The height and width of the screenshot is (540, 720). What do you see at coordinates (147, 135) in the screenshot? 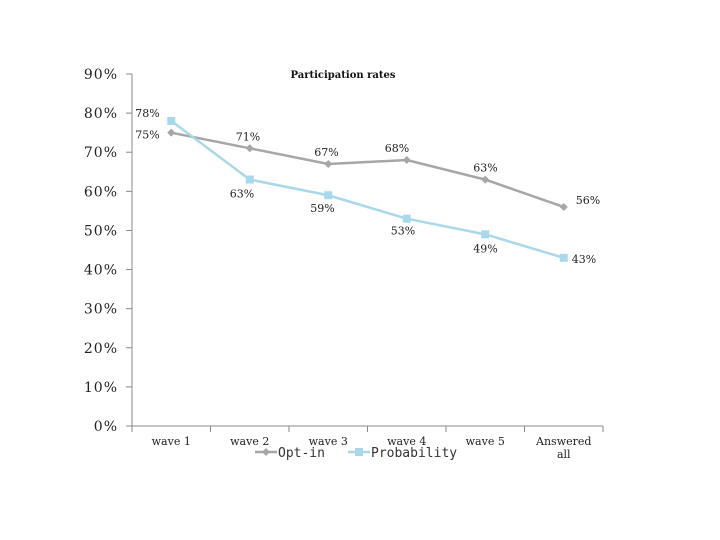
I see `data-label: 75%` at bounding box center [147, 135].